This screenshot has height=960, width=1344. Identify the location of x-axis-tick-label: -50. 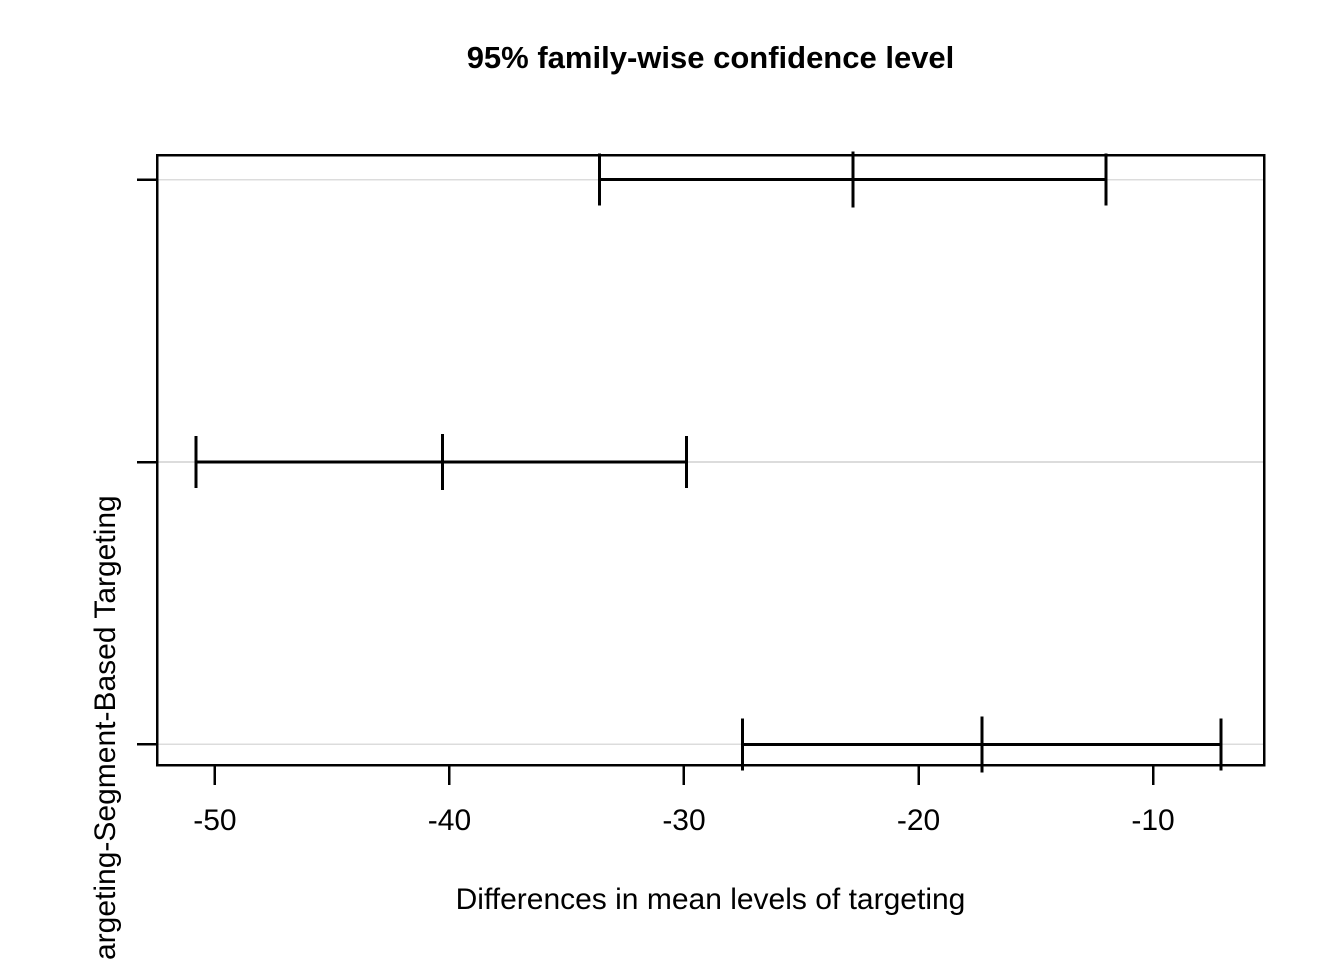
(214, 820).